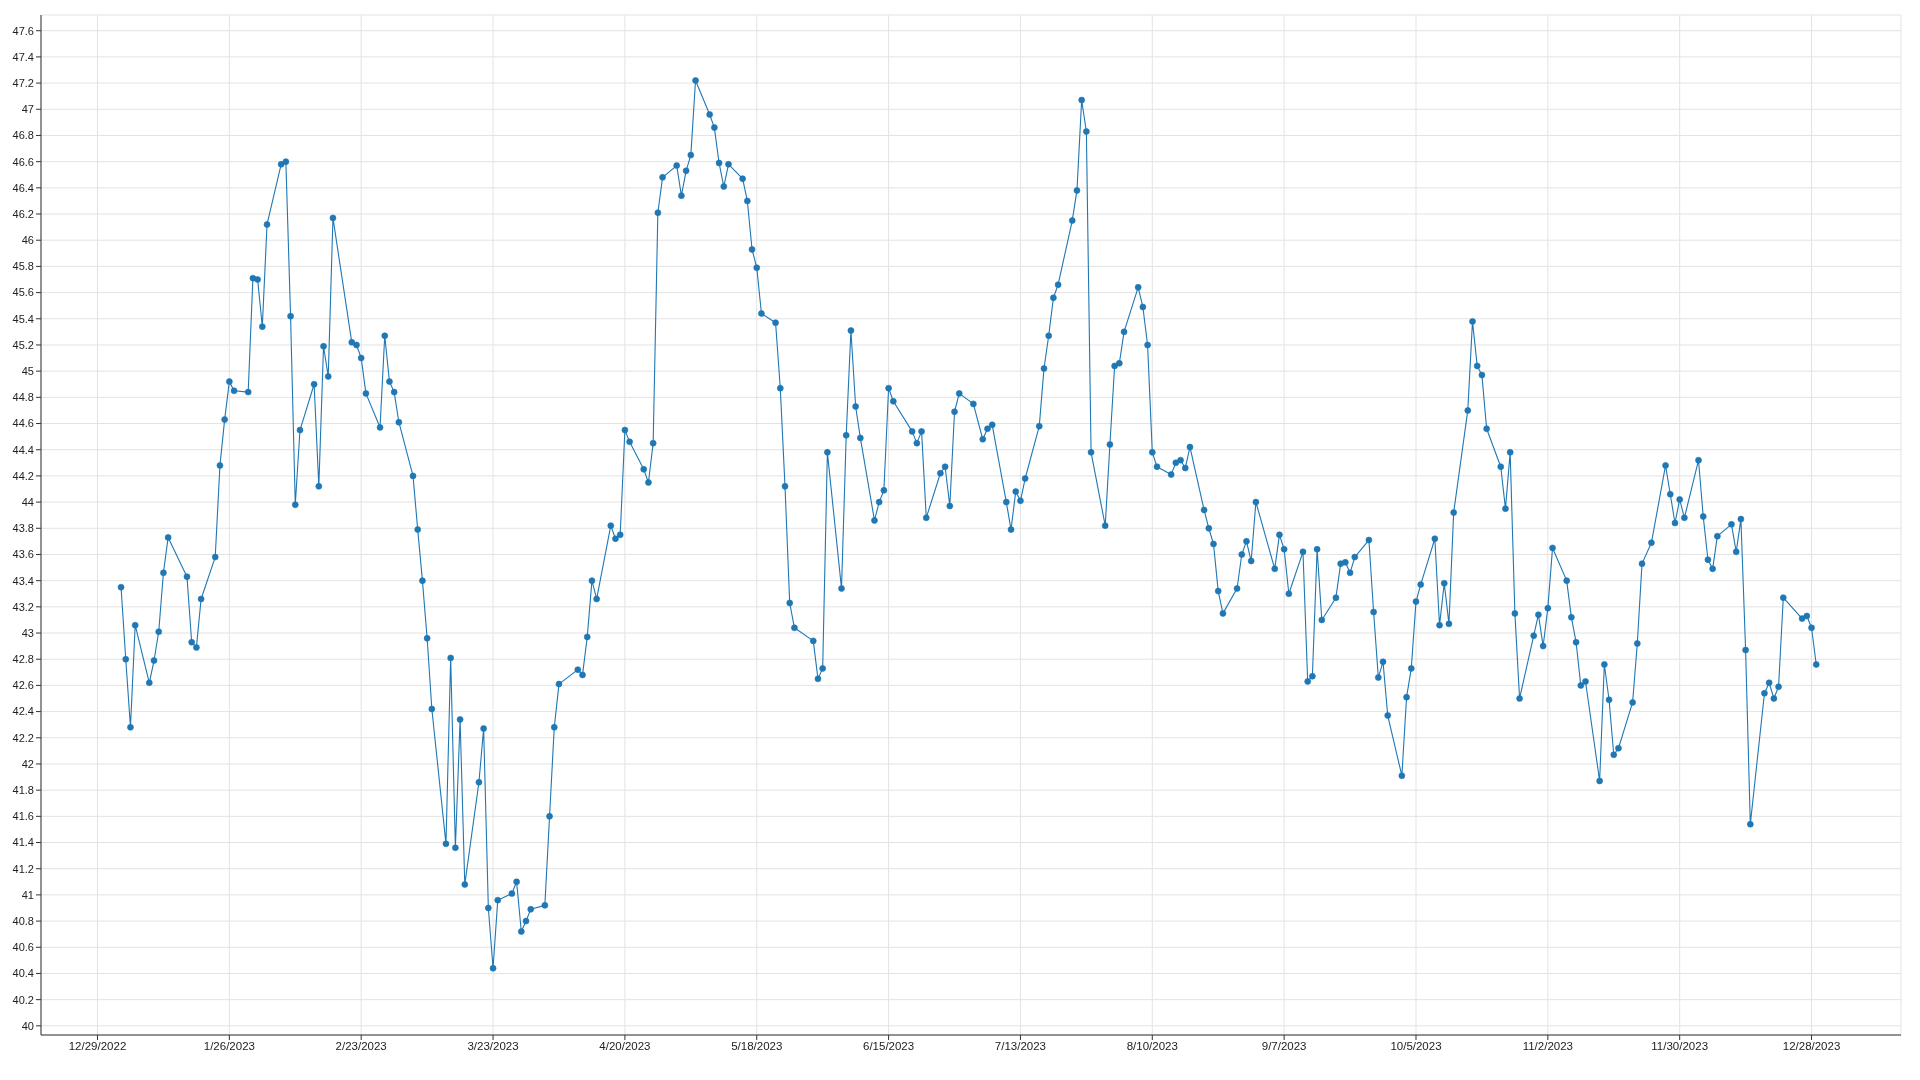 This screenshot has height=1080, width=1920. What do you see at coordinates (27, 763) in the screenshot?
I see `y-tick-label: 42` at bounding box center [27, 763].